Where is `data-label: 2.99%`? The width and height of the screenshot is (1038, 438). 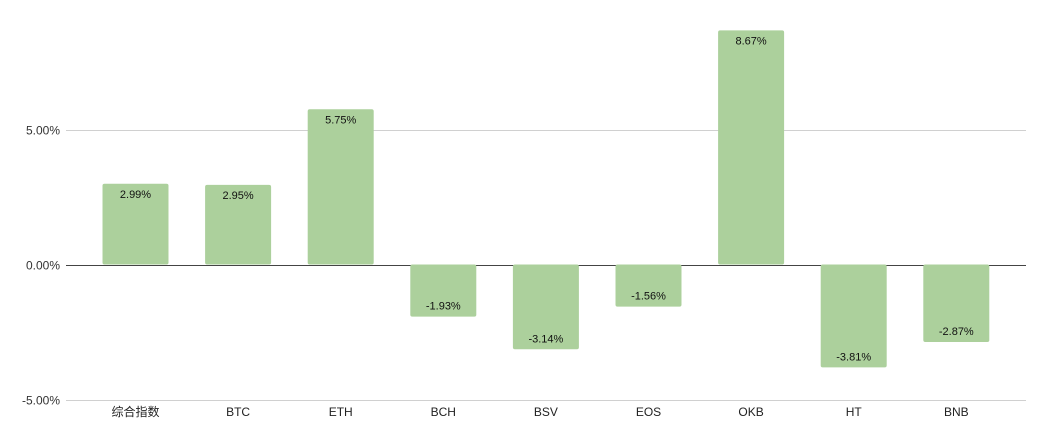 data-label: 2.99% is located at coordinates (135, 195).